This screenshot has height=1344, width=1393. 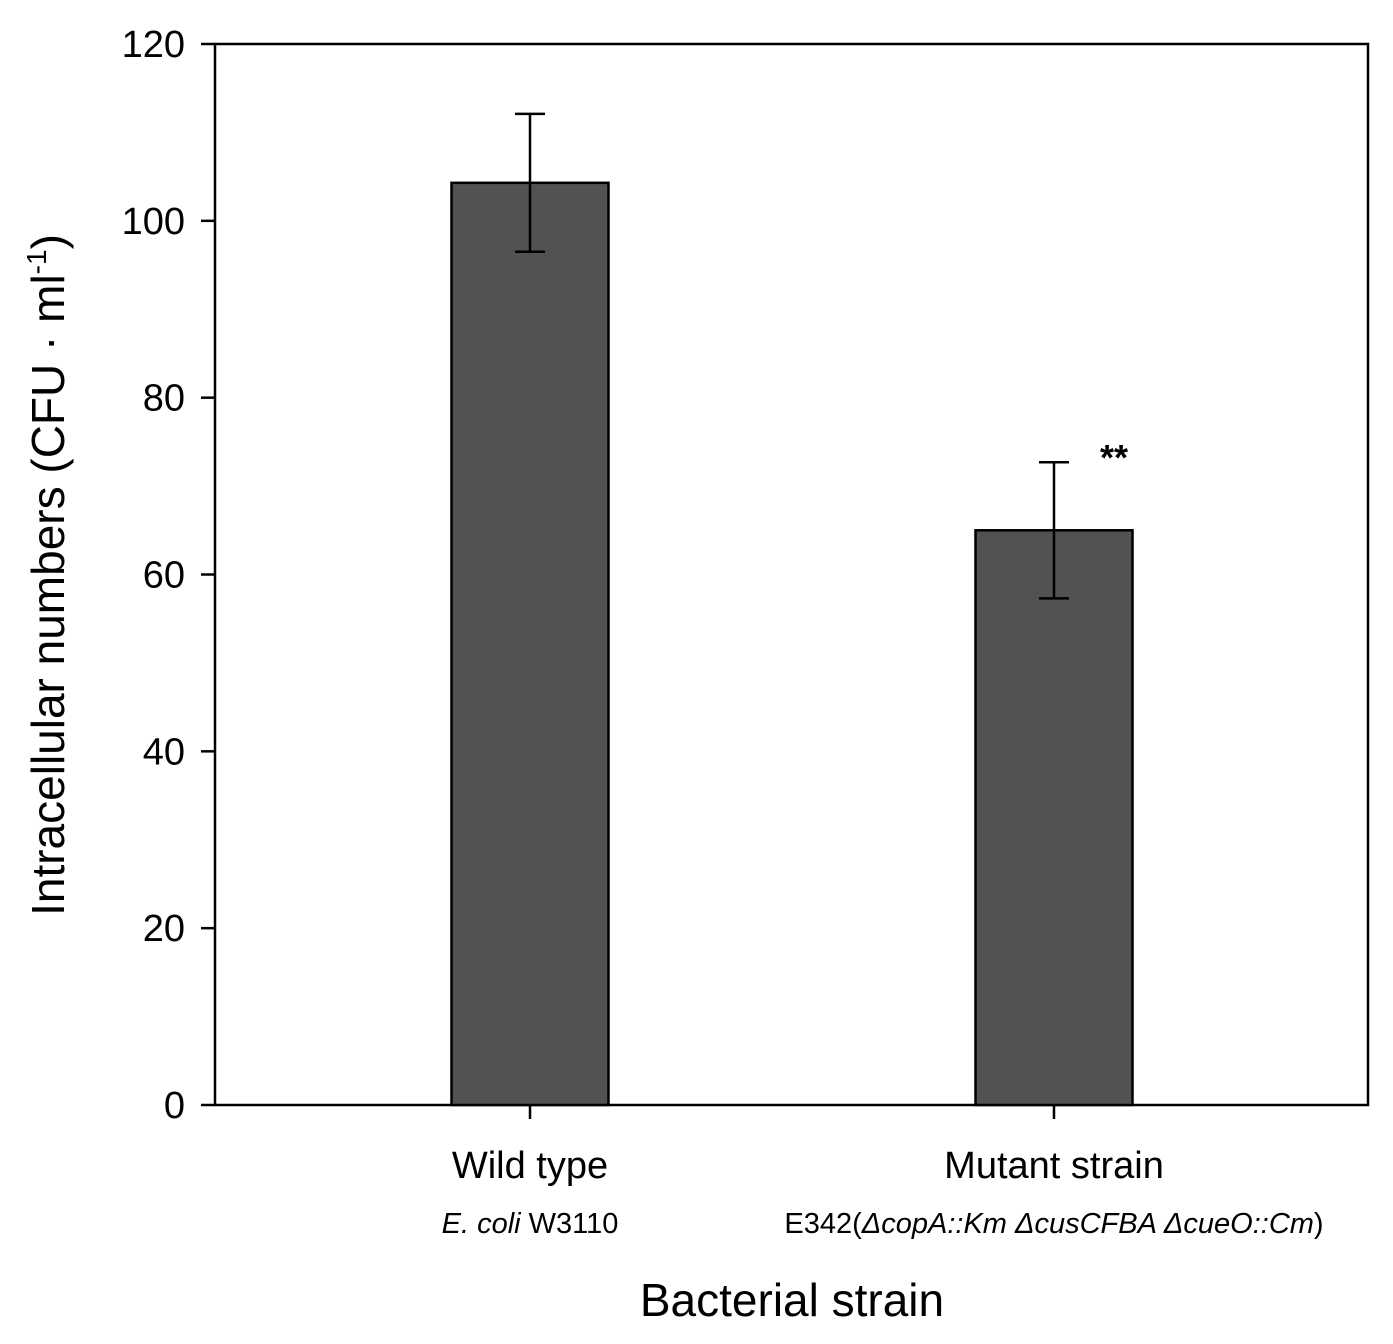 What do you see at coordinates (48, 241) in the screenshot?
I see `y-axis-title-close: )` at bounding box center [48, 241].